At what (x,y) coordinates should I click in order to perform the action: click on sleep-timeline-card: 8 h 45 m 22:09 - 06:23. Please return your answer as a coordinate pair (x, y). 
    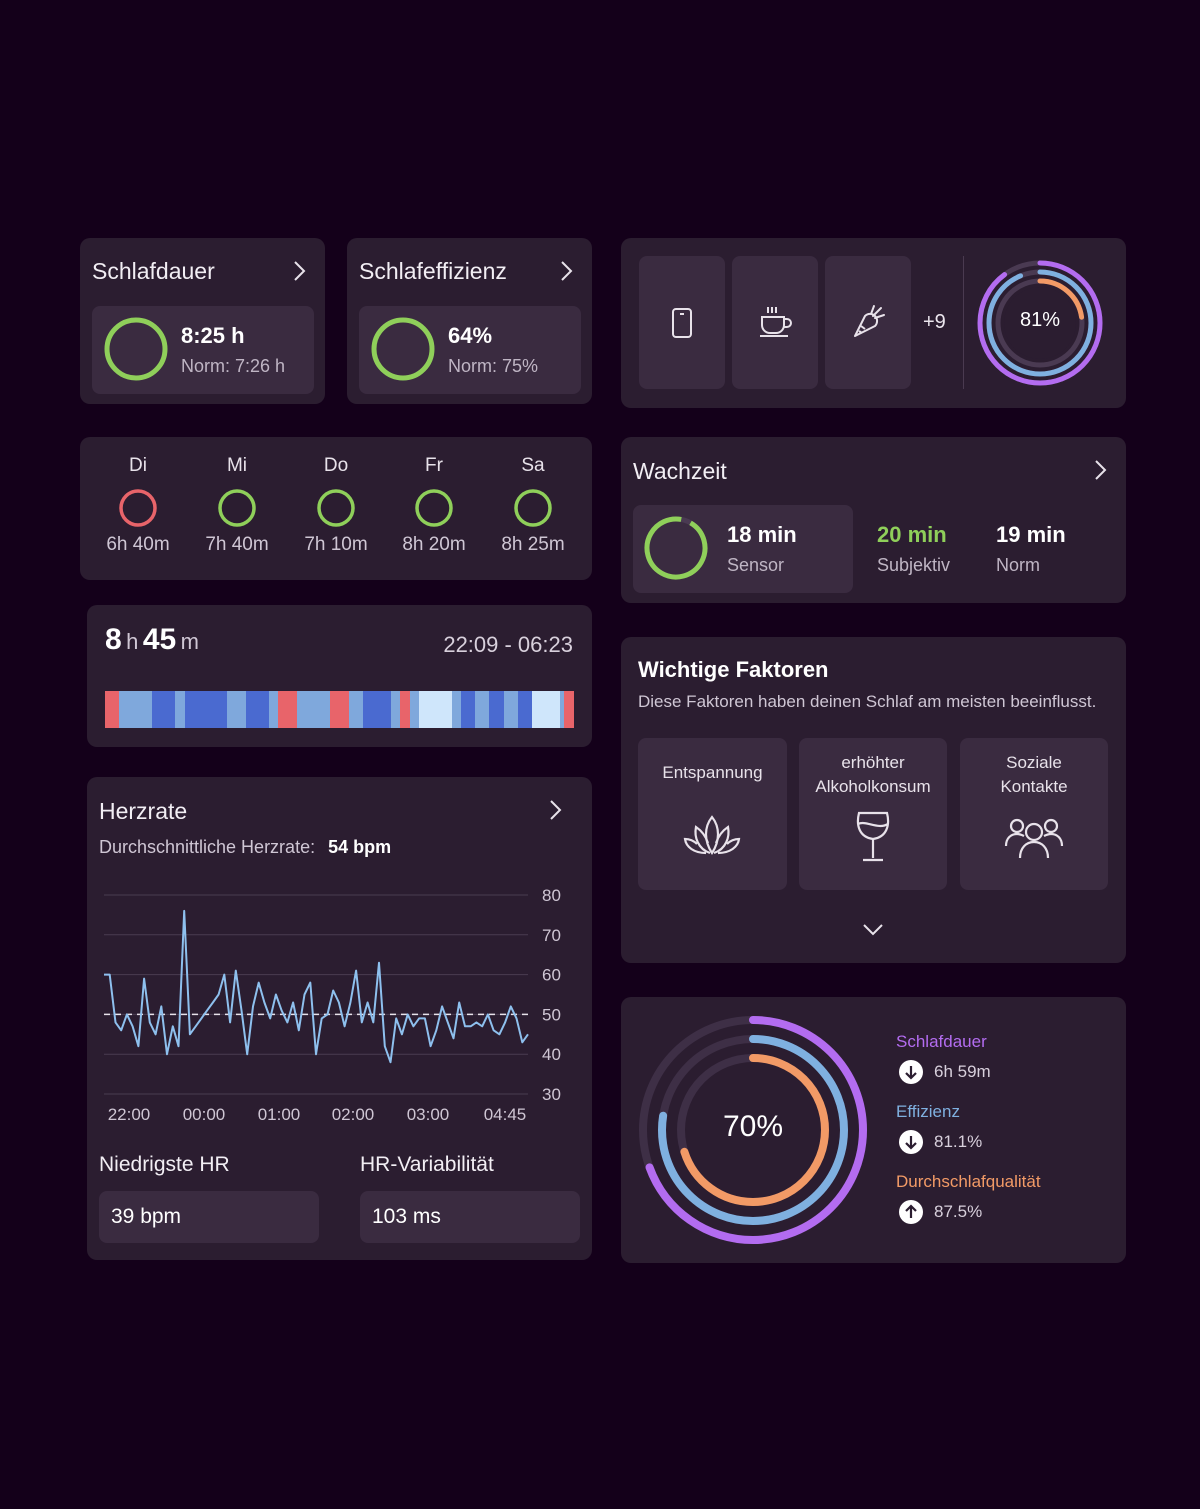
    Looking at the image, I should click on (339, 676).